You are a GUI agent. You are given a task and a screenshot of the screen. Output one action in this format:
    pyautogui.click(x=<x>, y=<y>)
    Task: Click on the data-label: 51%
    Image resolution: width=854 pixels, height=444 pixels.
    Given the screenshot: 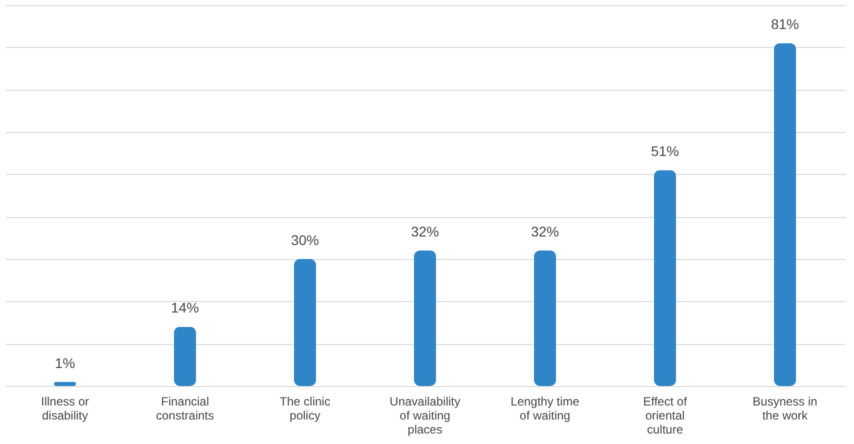 What is the action you would take?
    pyautogui.click(x=665, y=151)
    